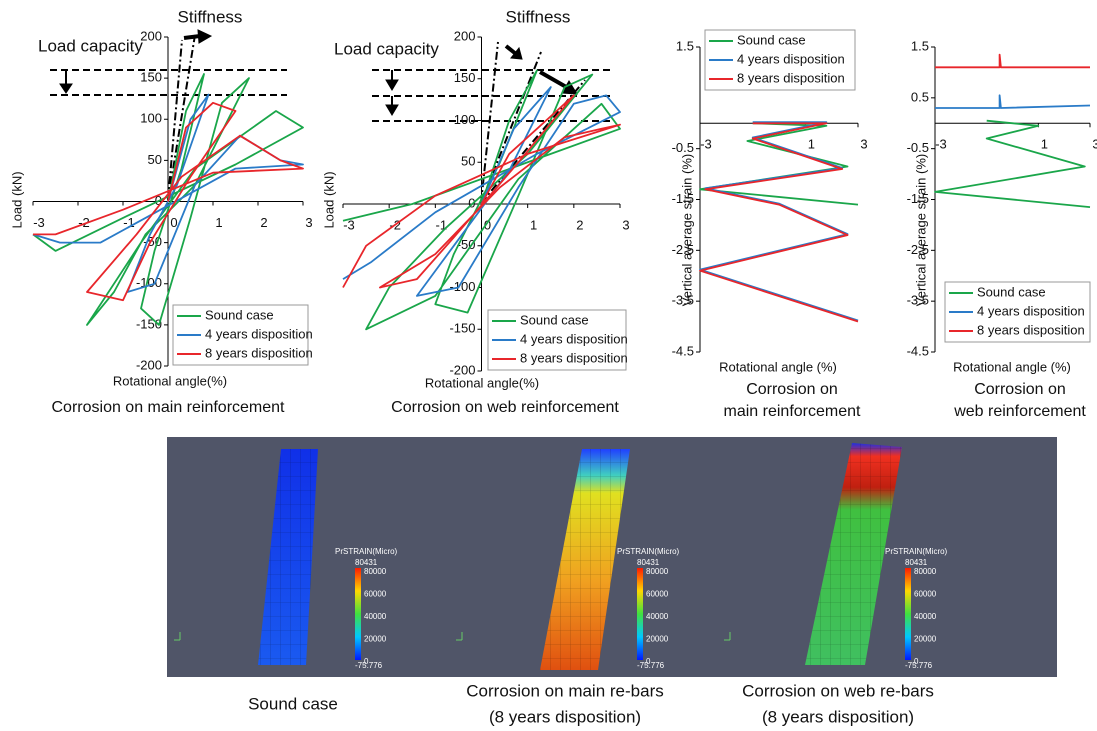 The height and width of the screenshot is (731, 1097). I want to click on y-axis-label: Load (kN), so click(328, 199).